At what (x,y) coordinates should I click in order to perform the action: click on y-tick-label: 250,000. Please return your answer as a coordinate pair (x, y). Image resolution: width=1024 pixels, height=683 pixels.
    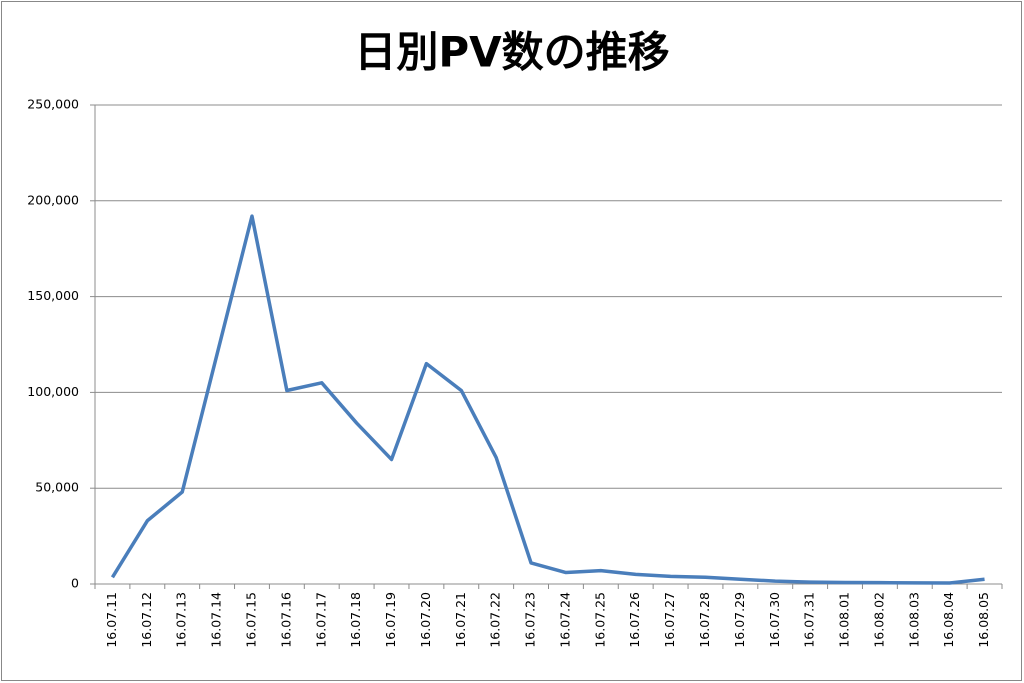
    Looking at the image, I should click on (53, 104).